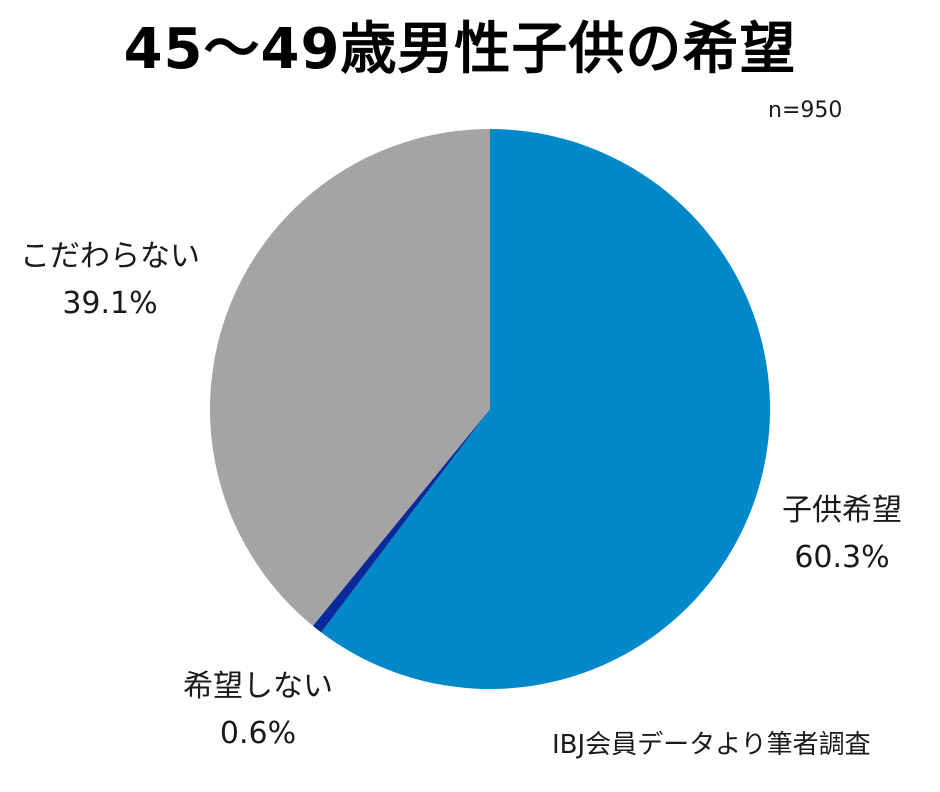 The height and width of the screenshot is (792, 940). What do you see at coordinates (842, 534) in the screenshot?
I see `slice-label-want-children: 子供希望 60.3%` at bounding box center [842, 534].